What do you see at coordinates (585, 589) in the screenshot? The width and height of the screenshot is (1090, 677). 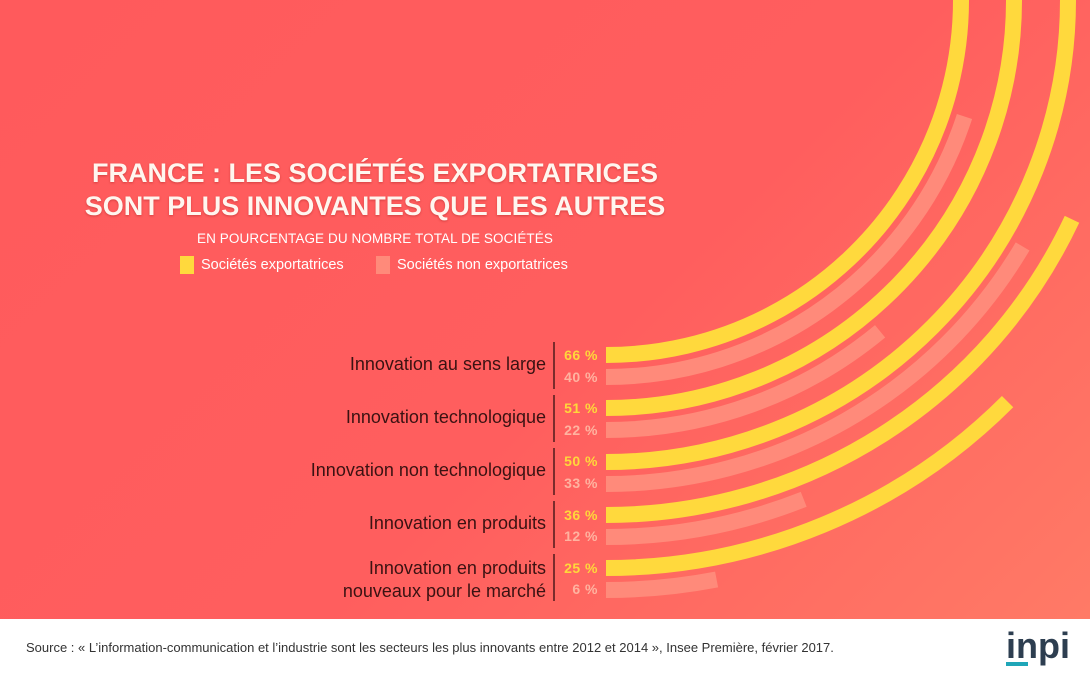 I see `data-label-non-exporters: 6 %` at bounding box center [585, 589].